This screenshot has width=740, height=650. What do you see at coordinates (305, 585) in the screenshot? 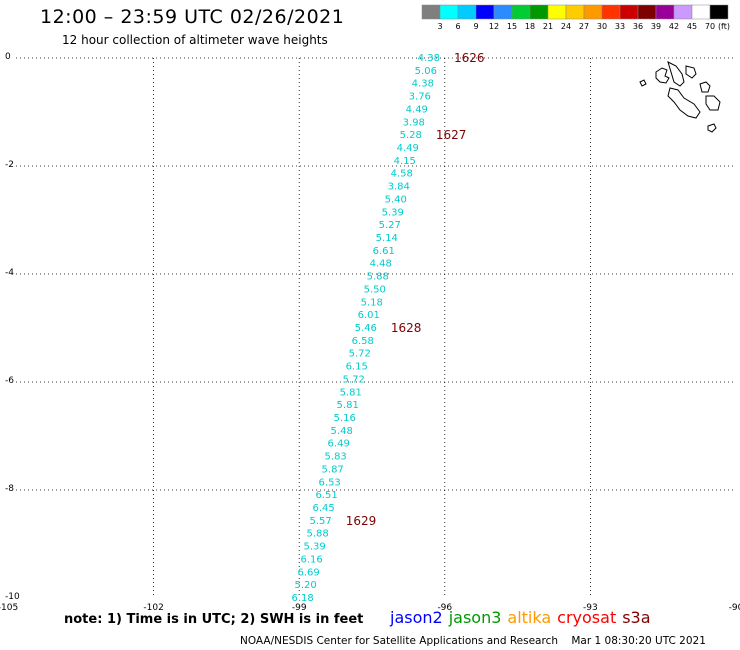
I see `wave-height-value: 5.20` at bounding box center [305, 585].